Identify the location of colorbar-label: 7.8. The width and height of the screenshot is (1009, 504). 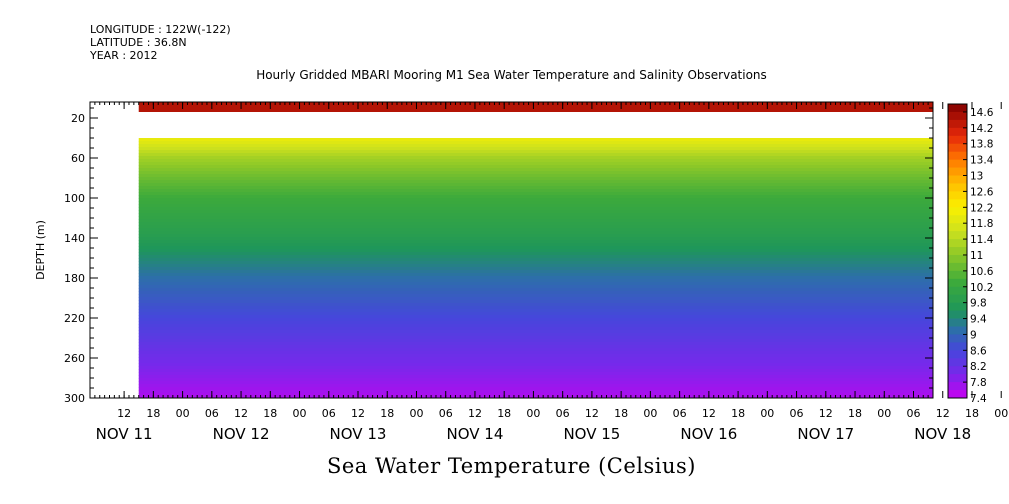
(978, 383).